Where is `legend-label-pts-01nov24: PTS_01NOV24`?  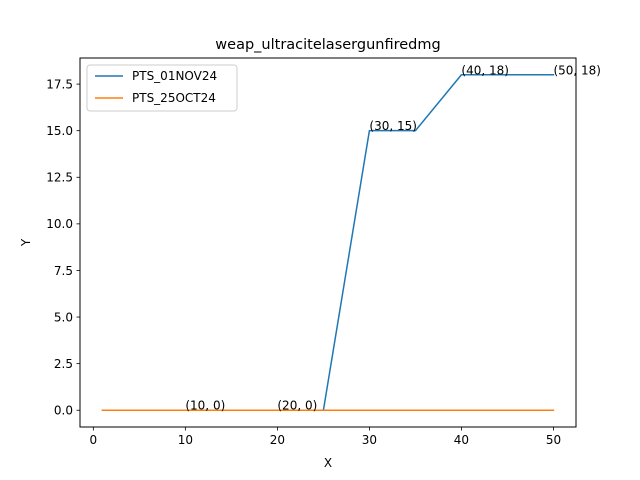
legend-label-pts-01nov24: PTS_01NOV24 is located at coordinates (174, 76).